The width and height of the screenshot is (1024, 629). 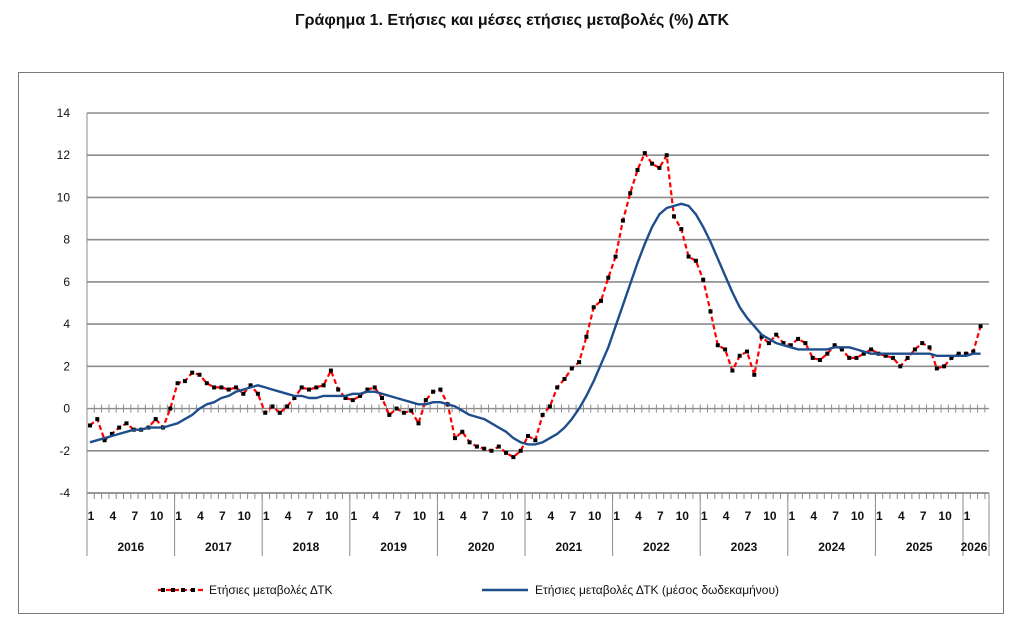 What do you see at coordinates (64, 113) in the screenshot?
I see `y-tick-label: 14` at bounding box center [64, 113].